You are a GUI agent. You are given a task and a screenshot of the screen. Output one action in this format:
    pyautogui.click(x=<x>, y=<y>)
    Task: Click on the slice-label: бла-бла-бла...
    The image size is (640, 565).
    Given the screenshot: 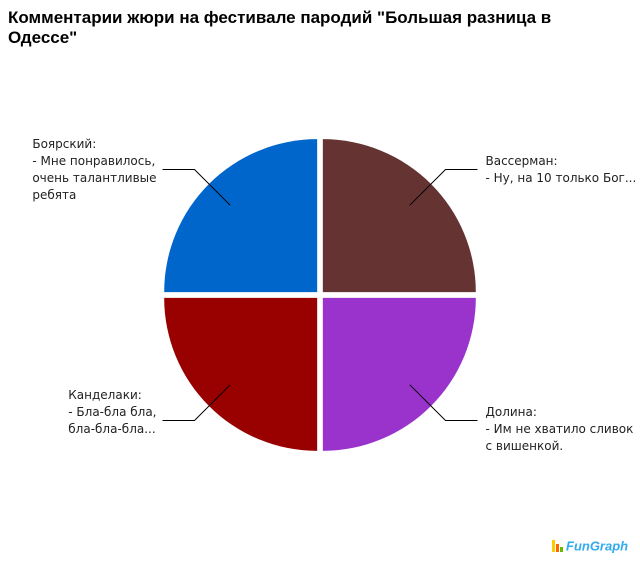 What is the action you would take?
    pyautogui.click(x=111, y=429)
    